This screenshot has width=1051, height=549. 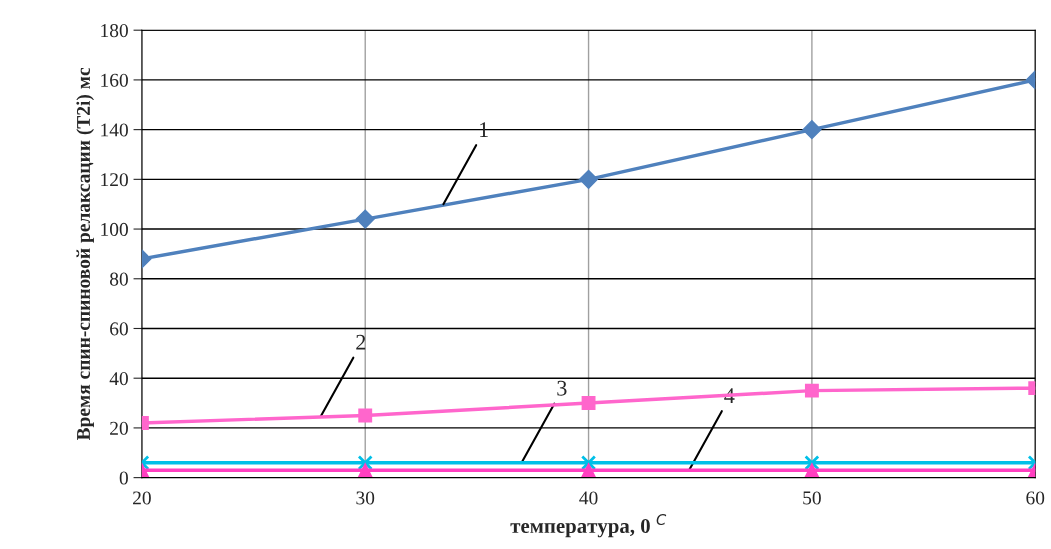 I want to click on y-tick-label: 120, so click(x=114, y=180).